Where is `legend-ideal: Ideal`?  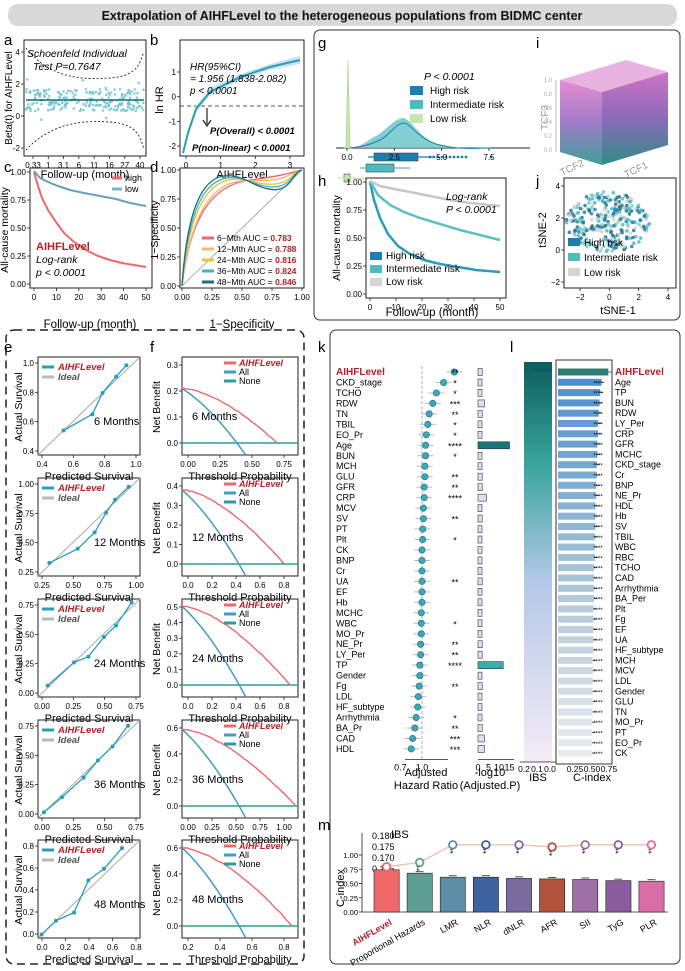 legend-ideal: Ideal is located at coordinates (69, 740).